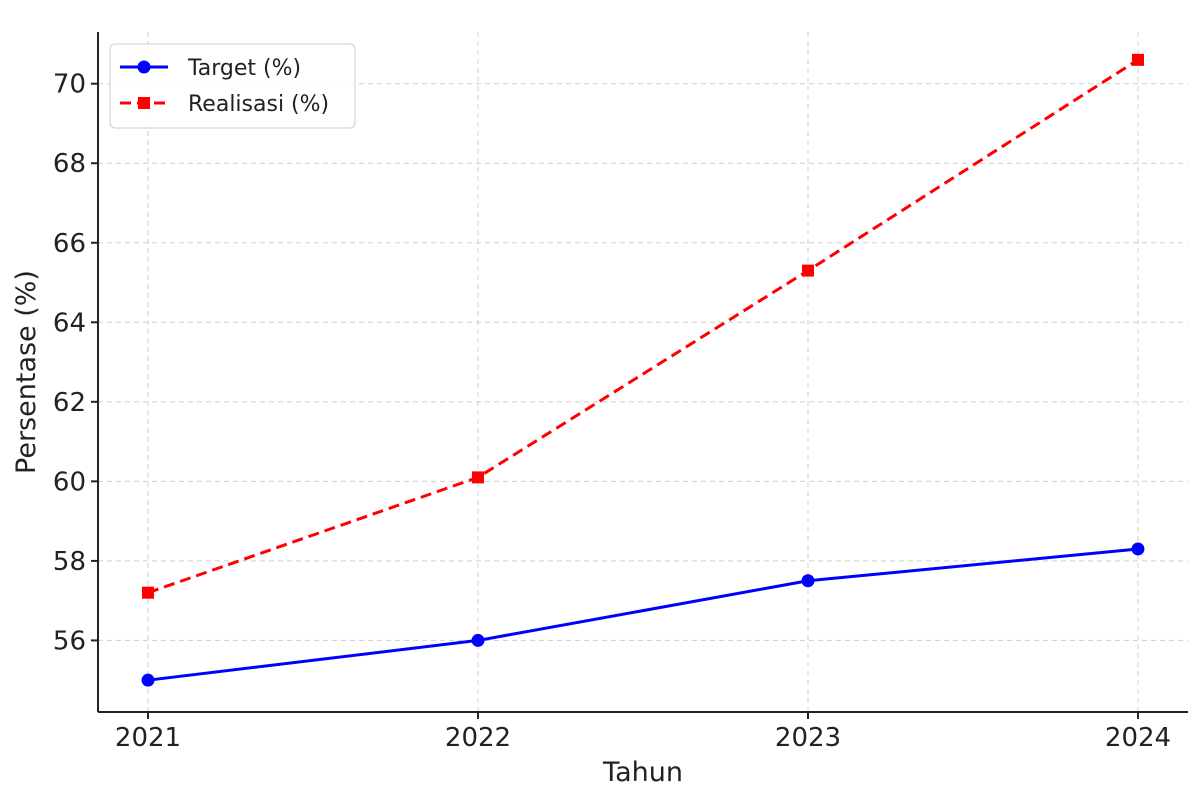 This screenshot has height=801, width=1192. I want to click on series-line-target, so click(643, 614).